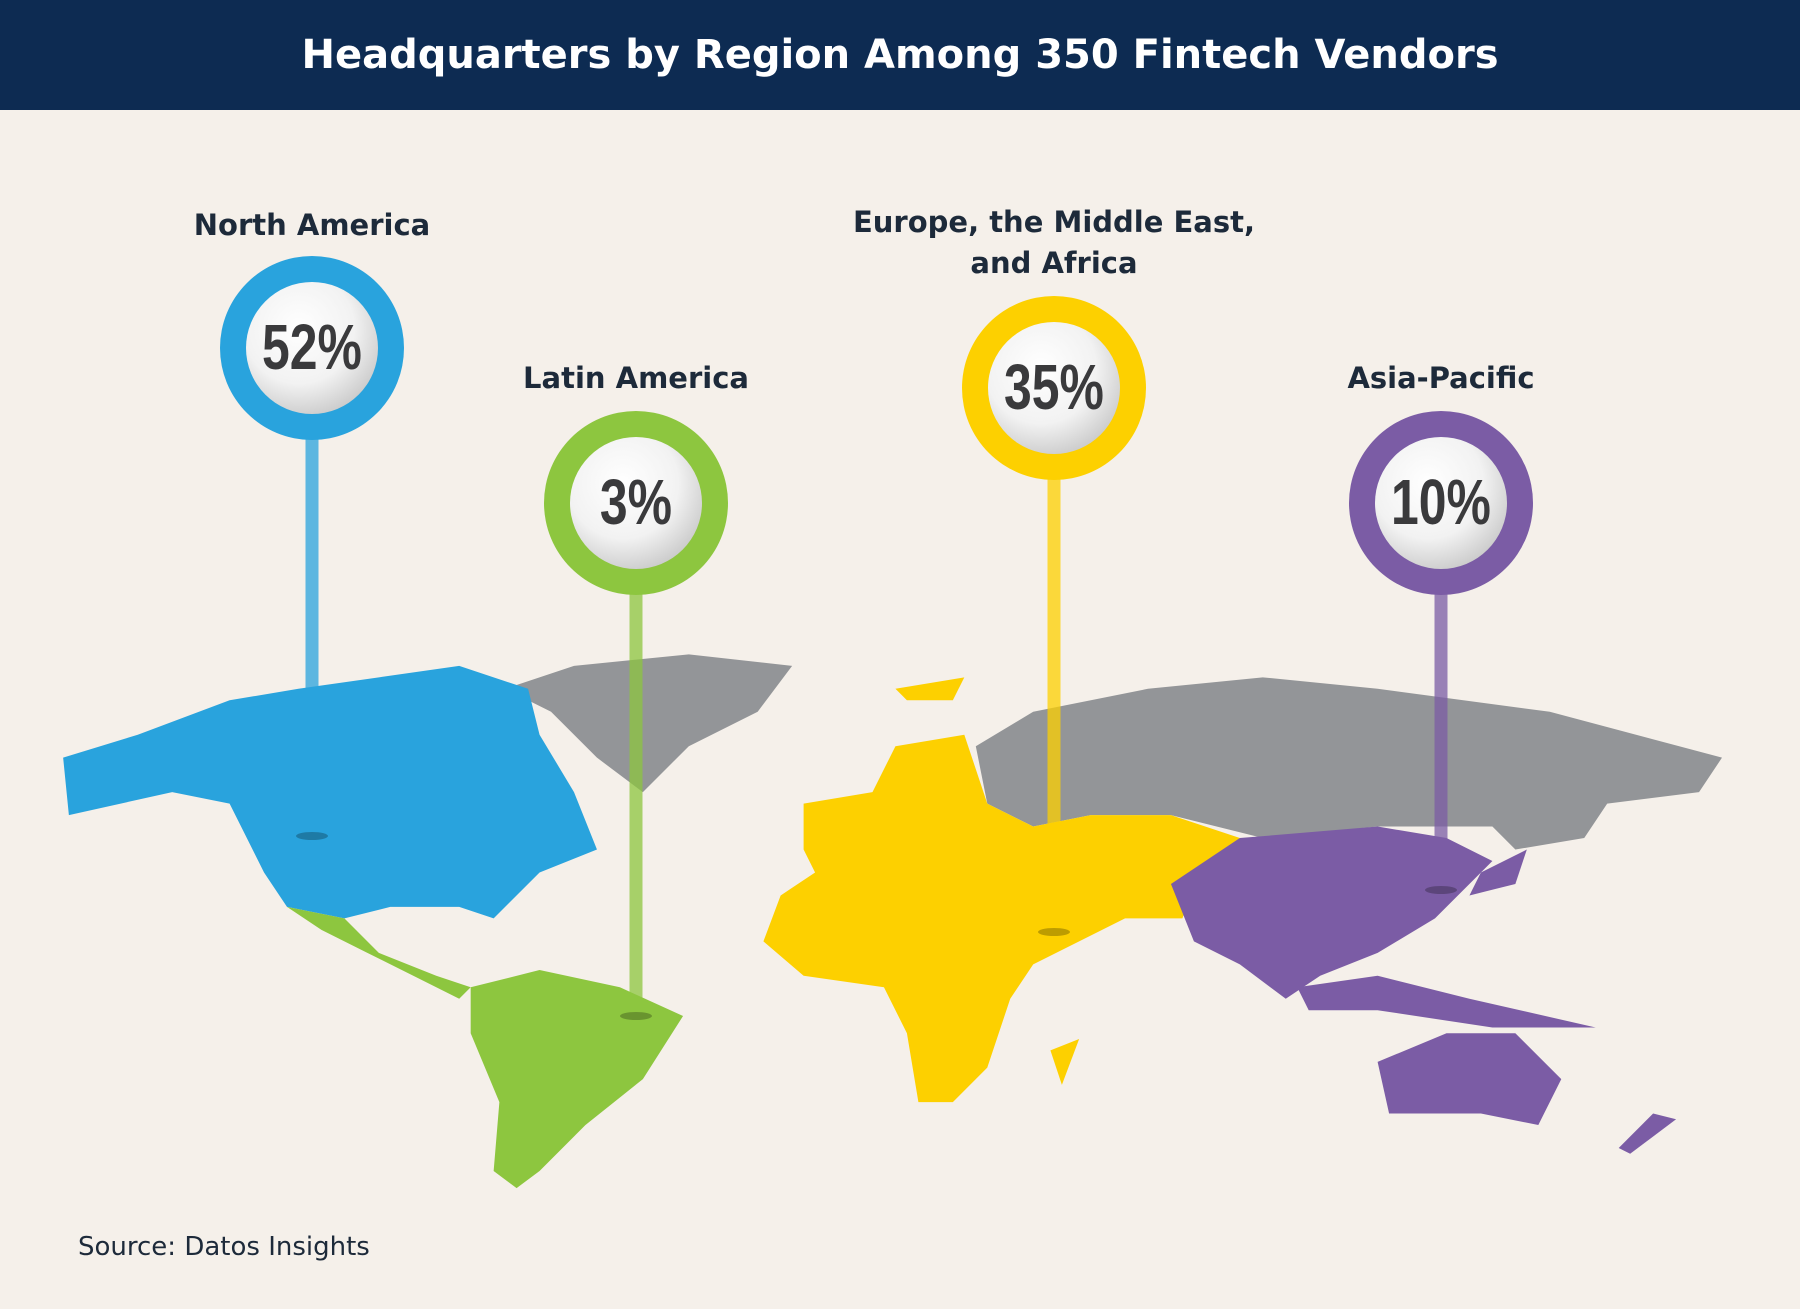 This screenshot has height=1309, width=1800. What do you see at coordinates (485, 1047) in the screenshot?
I see `latin-america-land` at bounding box center [485, 1047].